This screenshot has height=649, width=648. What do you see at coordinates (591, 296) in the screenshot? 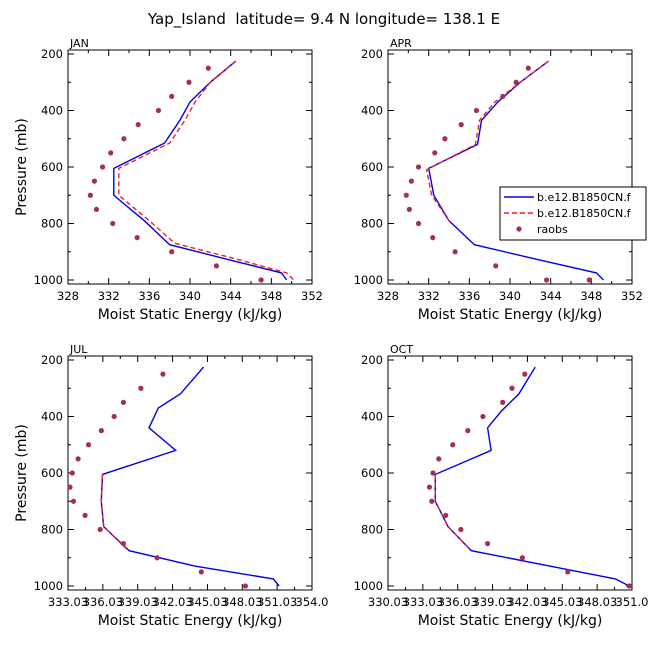
I see `x-tick-label: 348` at bounding box center [591, 296].